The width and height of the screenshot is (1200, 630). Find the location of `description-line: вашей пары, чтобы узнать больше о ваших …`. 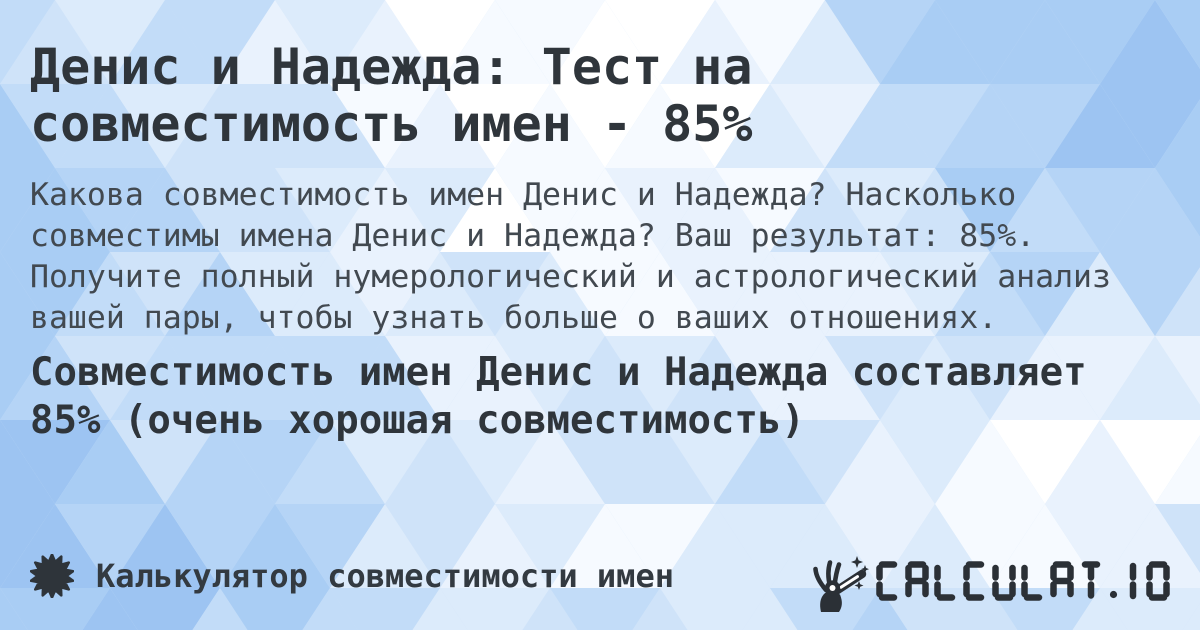

description-line: вашей пары, чтобы узнать больше о ваших … is located at coordinates (514, 318).